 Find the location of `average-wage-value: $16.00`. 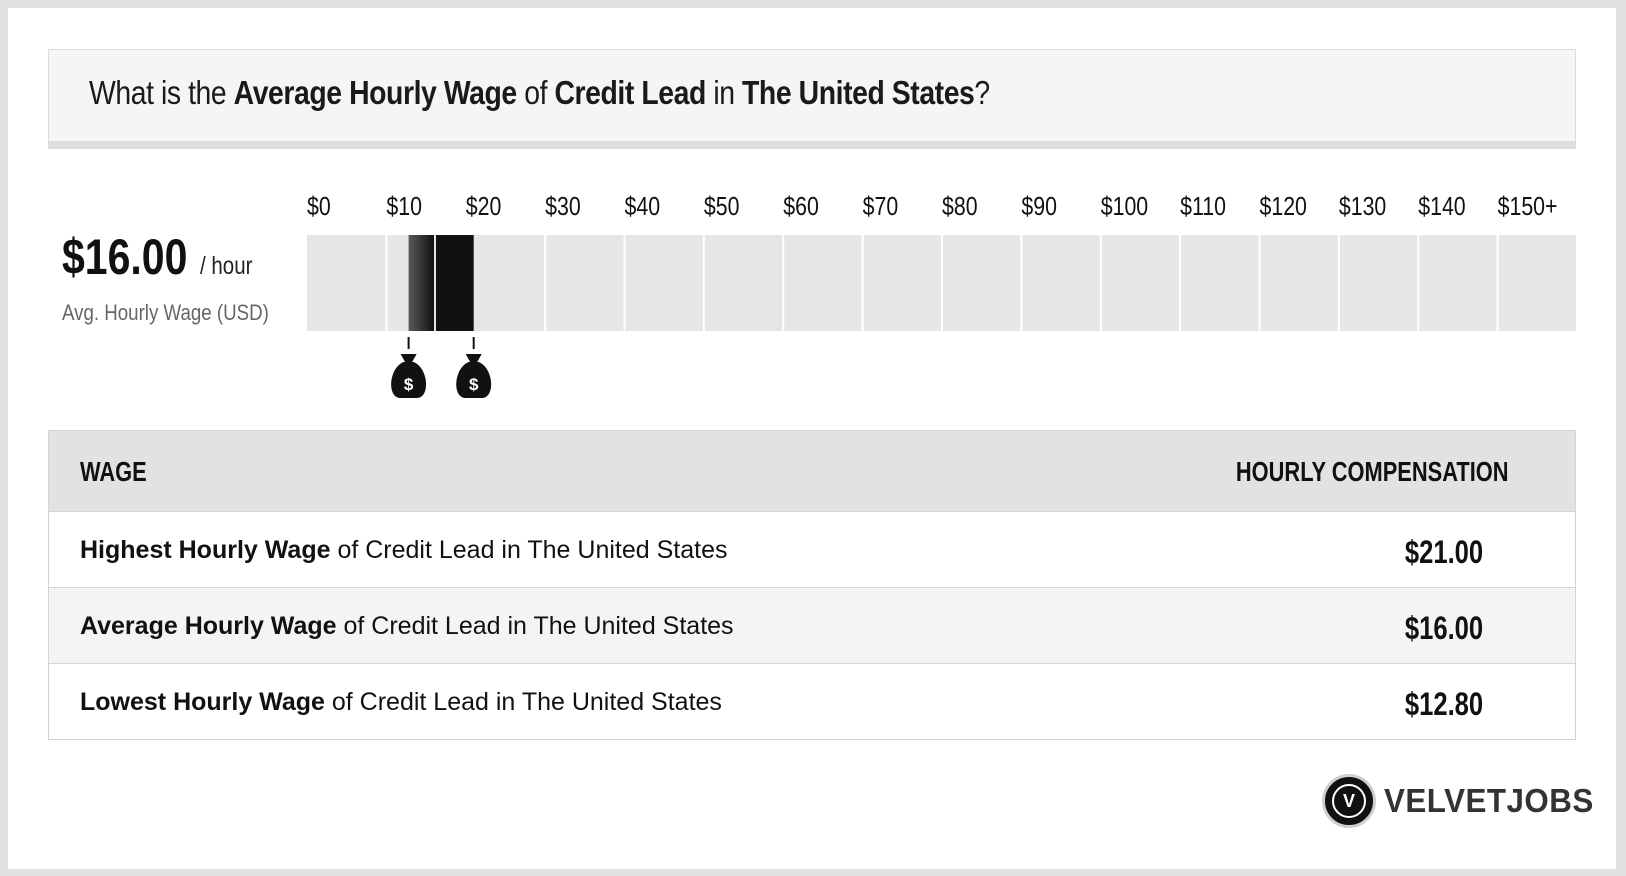

average-wage-value: $16.00 is located at coordinates (125, 257).